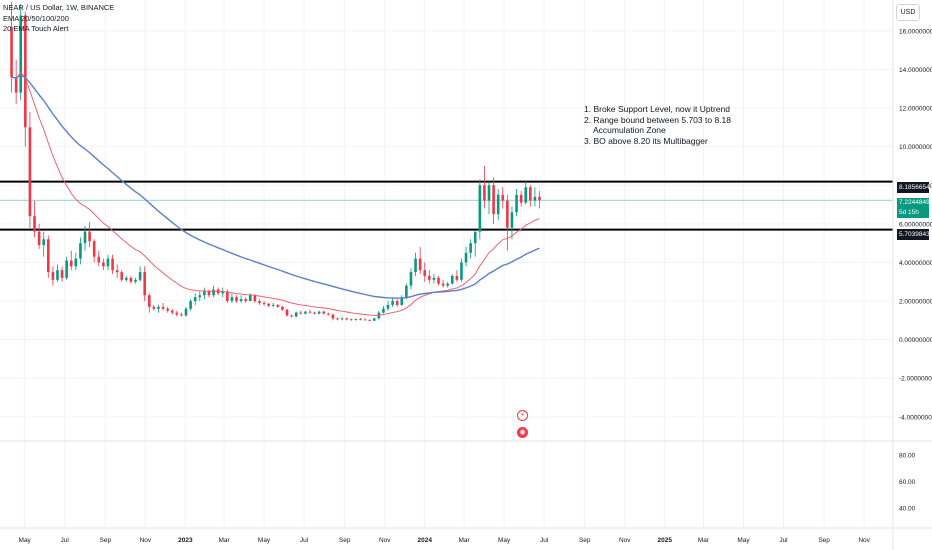  What do you see at coordinates (629, 130) in the screenshot?
I see `note-2-cont: Accumulation Zone` at bounding box center [629, 130].